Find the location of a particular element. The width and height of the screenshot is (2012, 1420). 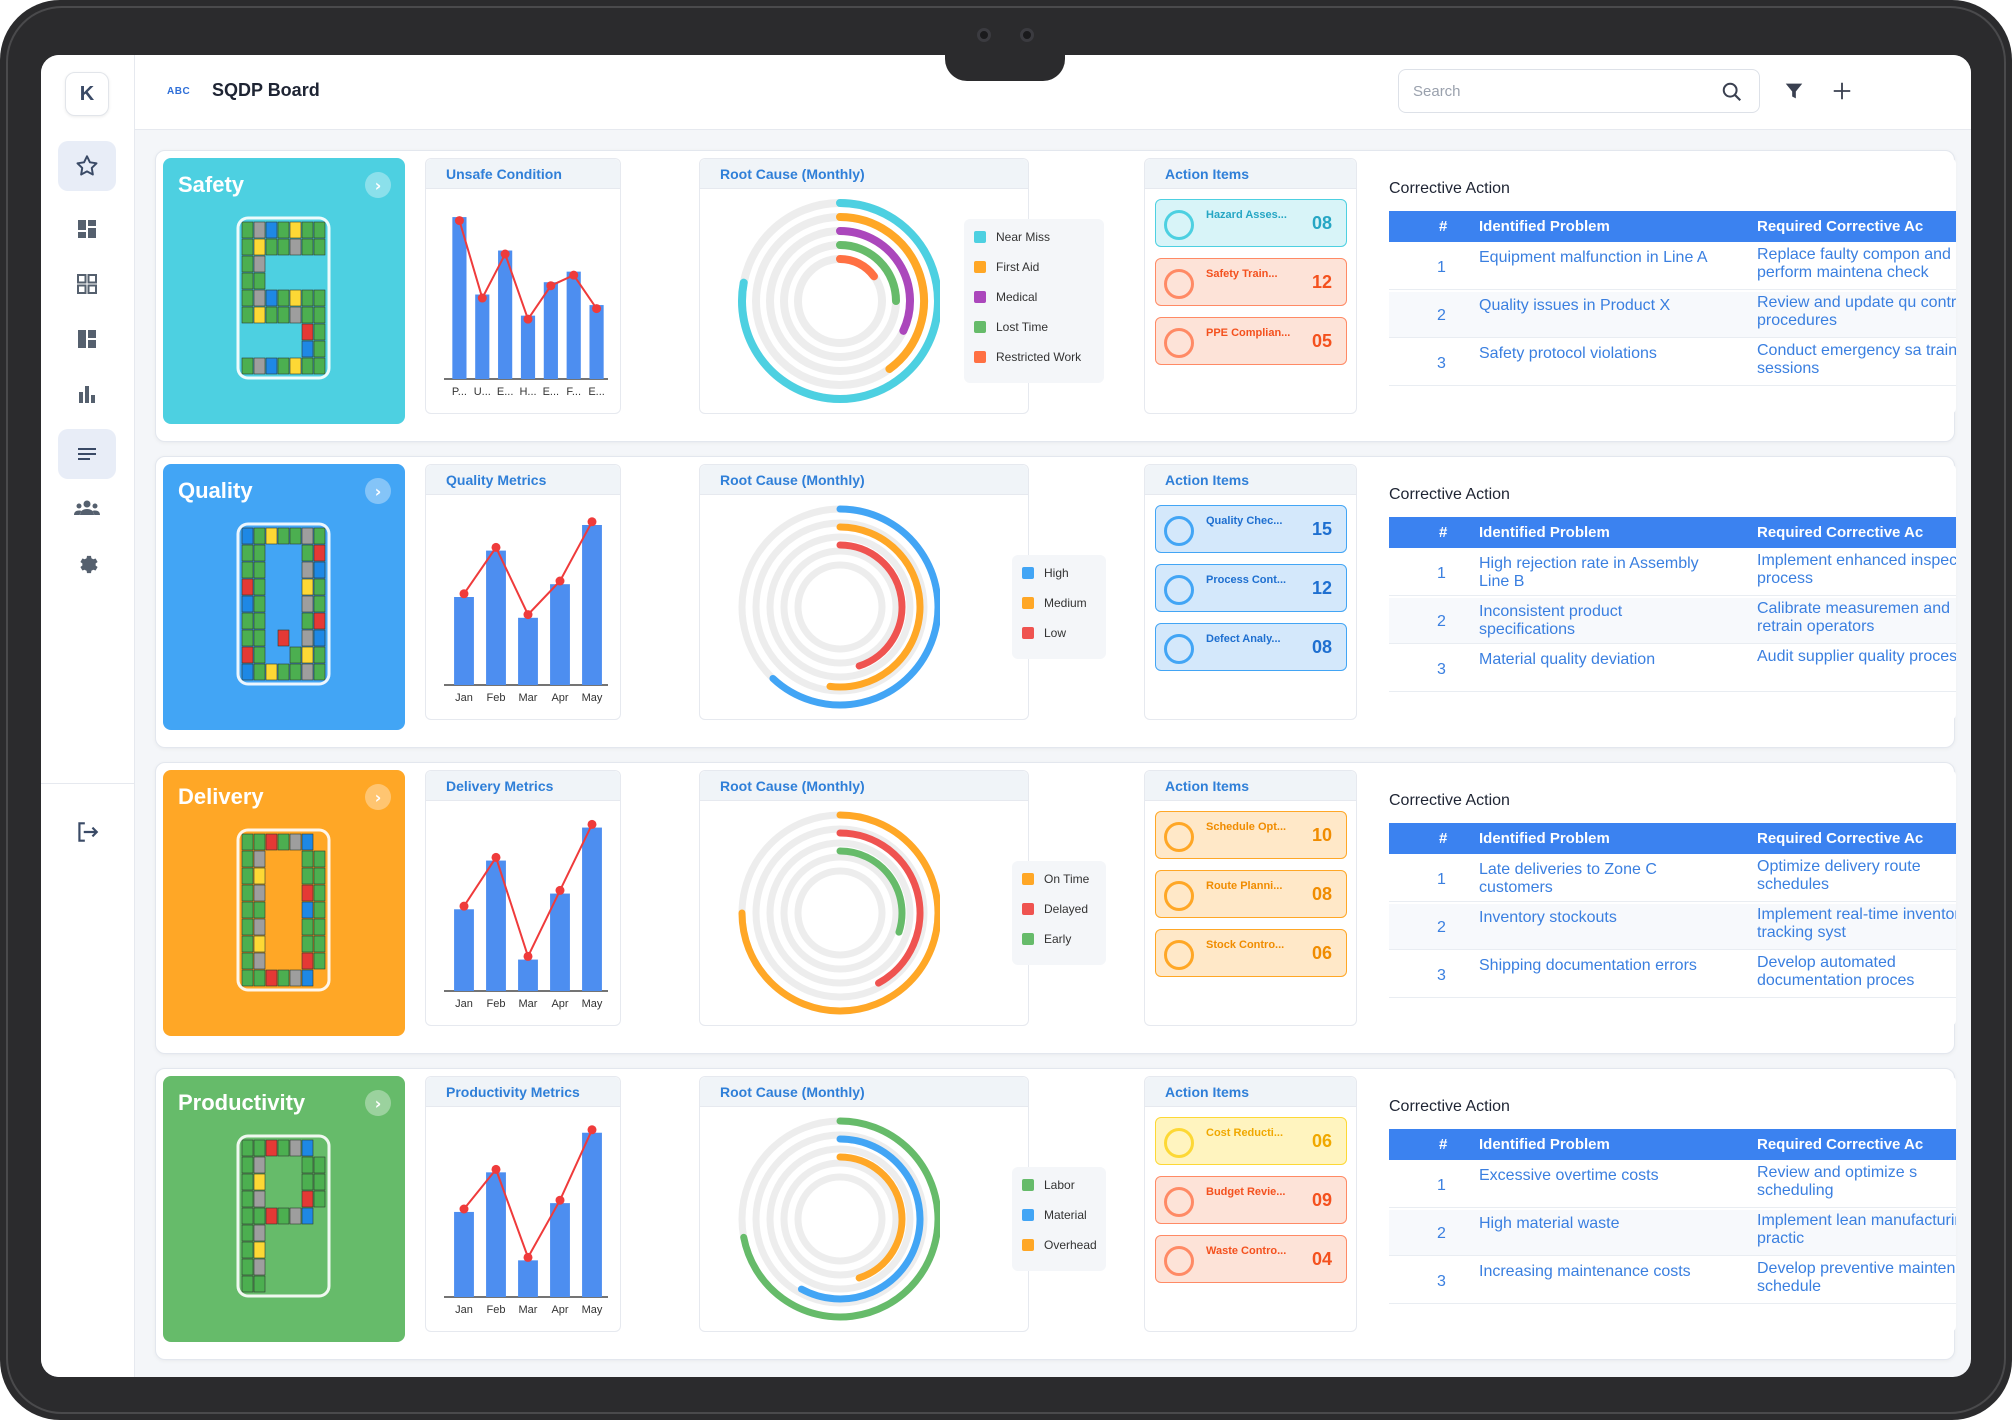

sidebar-item-settings is located at coordinates (87, 564).